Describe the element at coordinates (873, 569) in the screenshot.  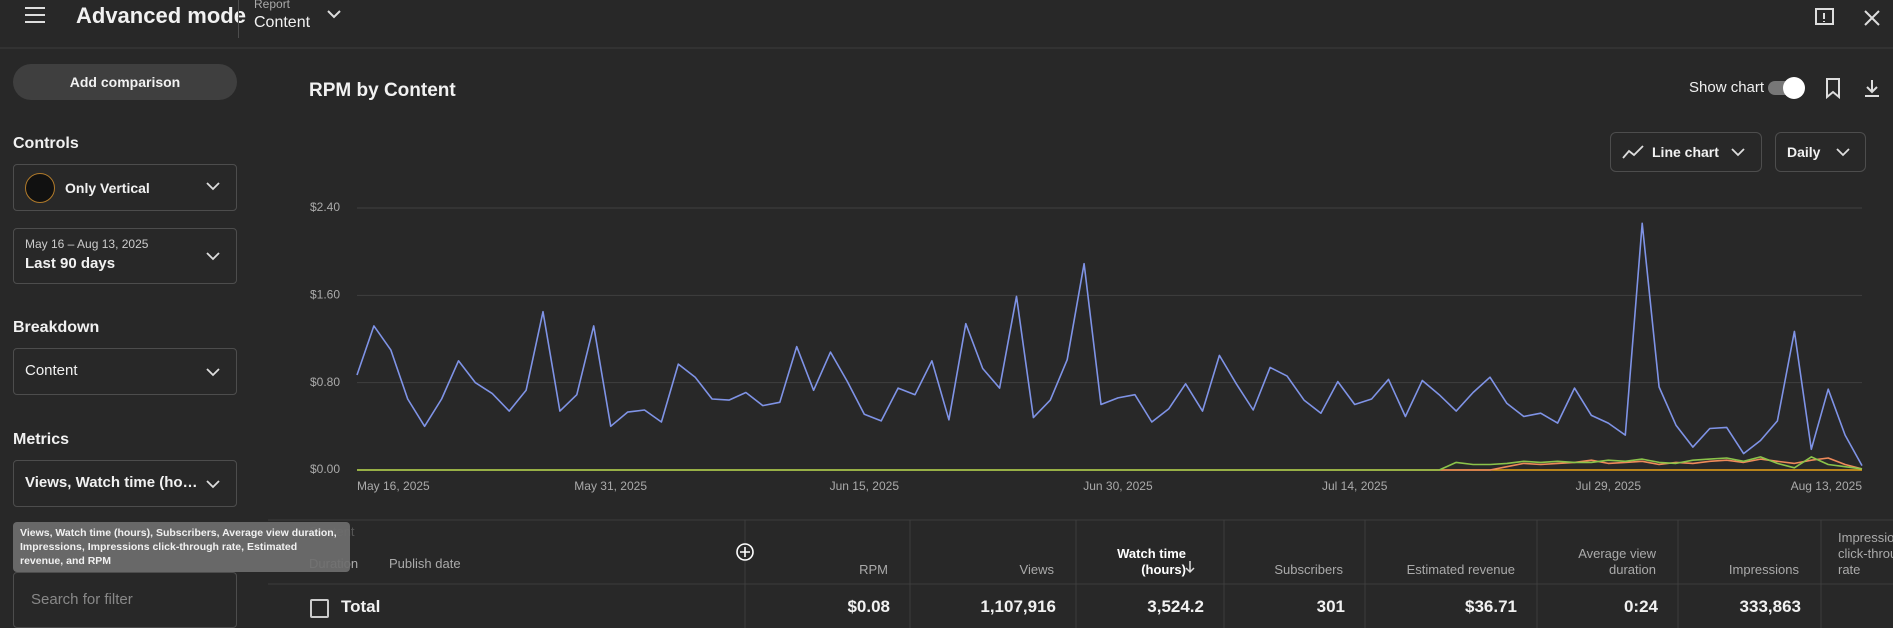
I see `column-header: RPM` at that location.